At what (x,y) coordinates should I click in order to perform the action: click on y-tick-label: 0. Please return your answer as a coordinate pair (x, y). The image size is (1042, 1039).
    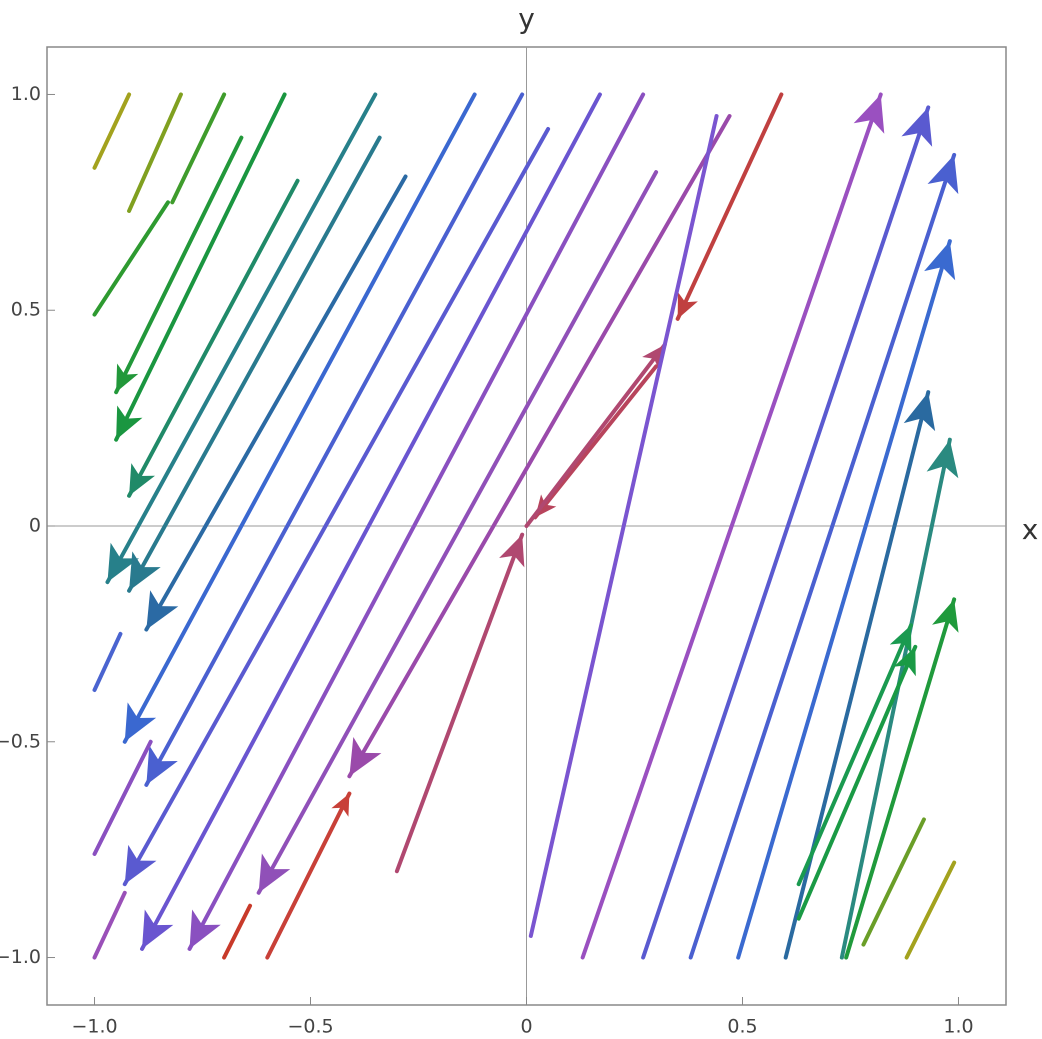
    Looking at the image, I should click on (35, 526).